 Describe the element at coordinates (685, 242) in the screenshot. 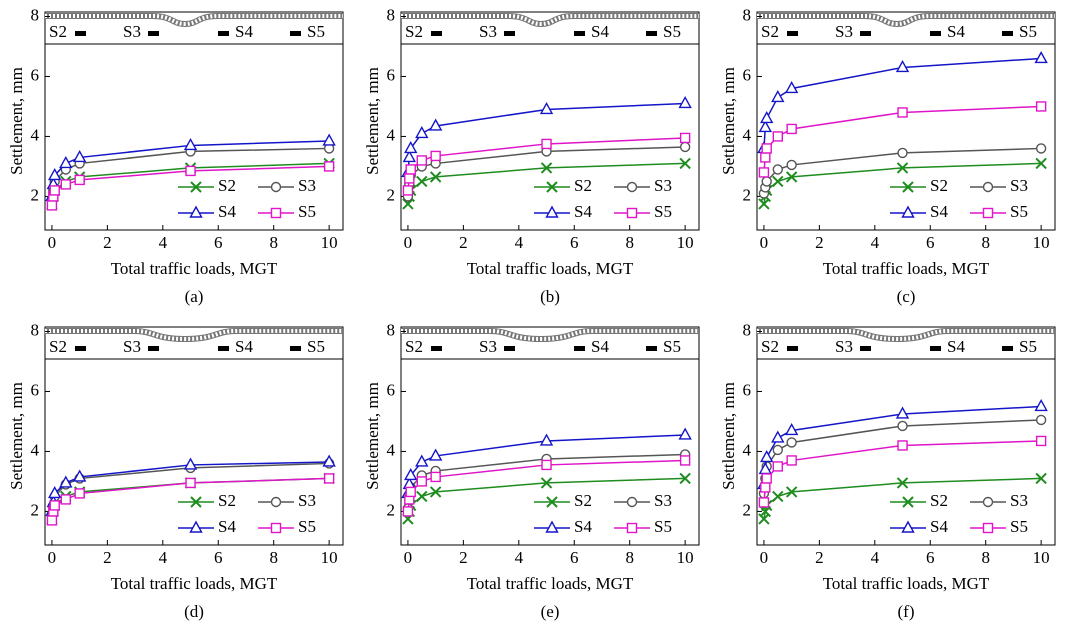

I see `x-tick-label: 10` at that location.